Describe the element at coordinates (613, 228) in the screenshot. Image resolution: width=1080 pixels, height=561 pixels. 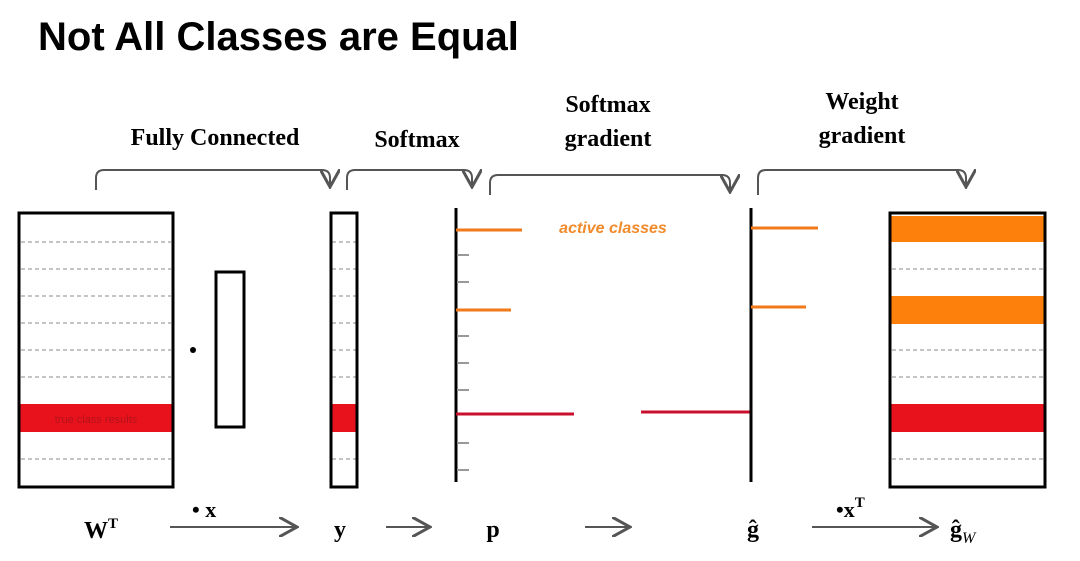
I see `annotation: active classes` at that location.